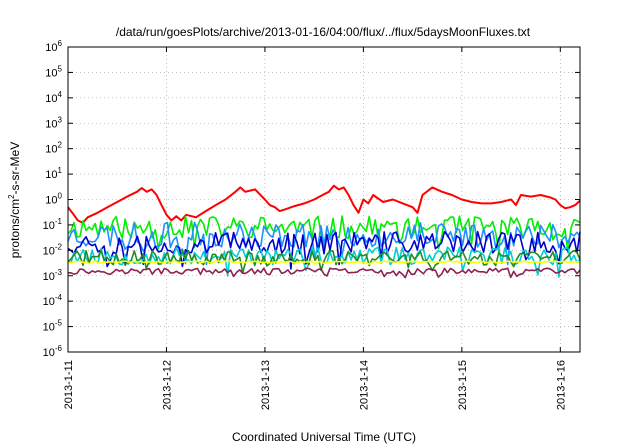  Describe the element at coordinates (167, 385) in the screenshot. I see `x-tick-label: 2013-1-12` at that location.